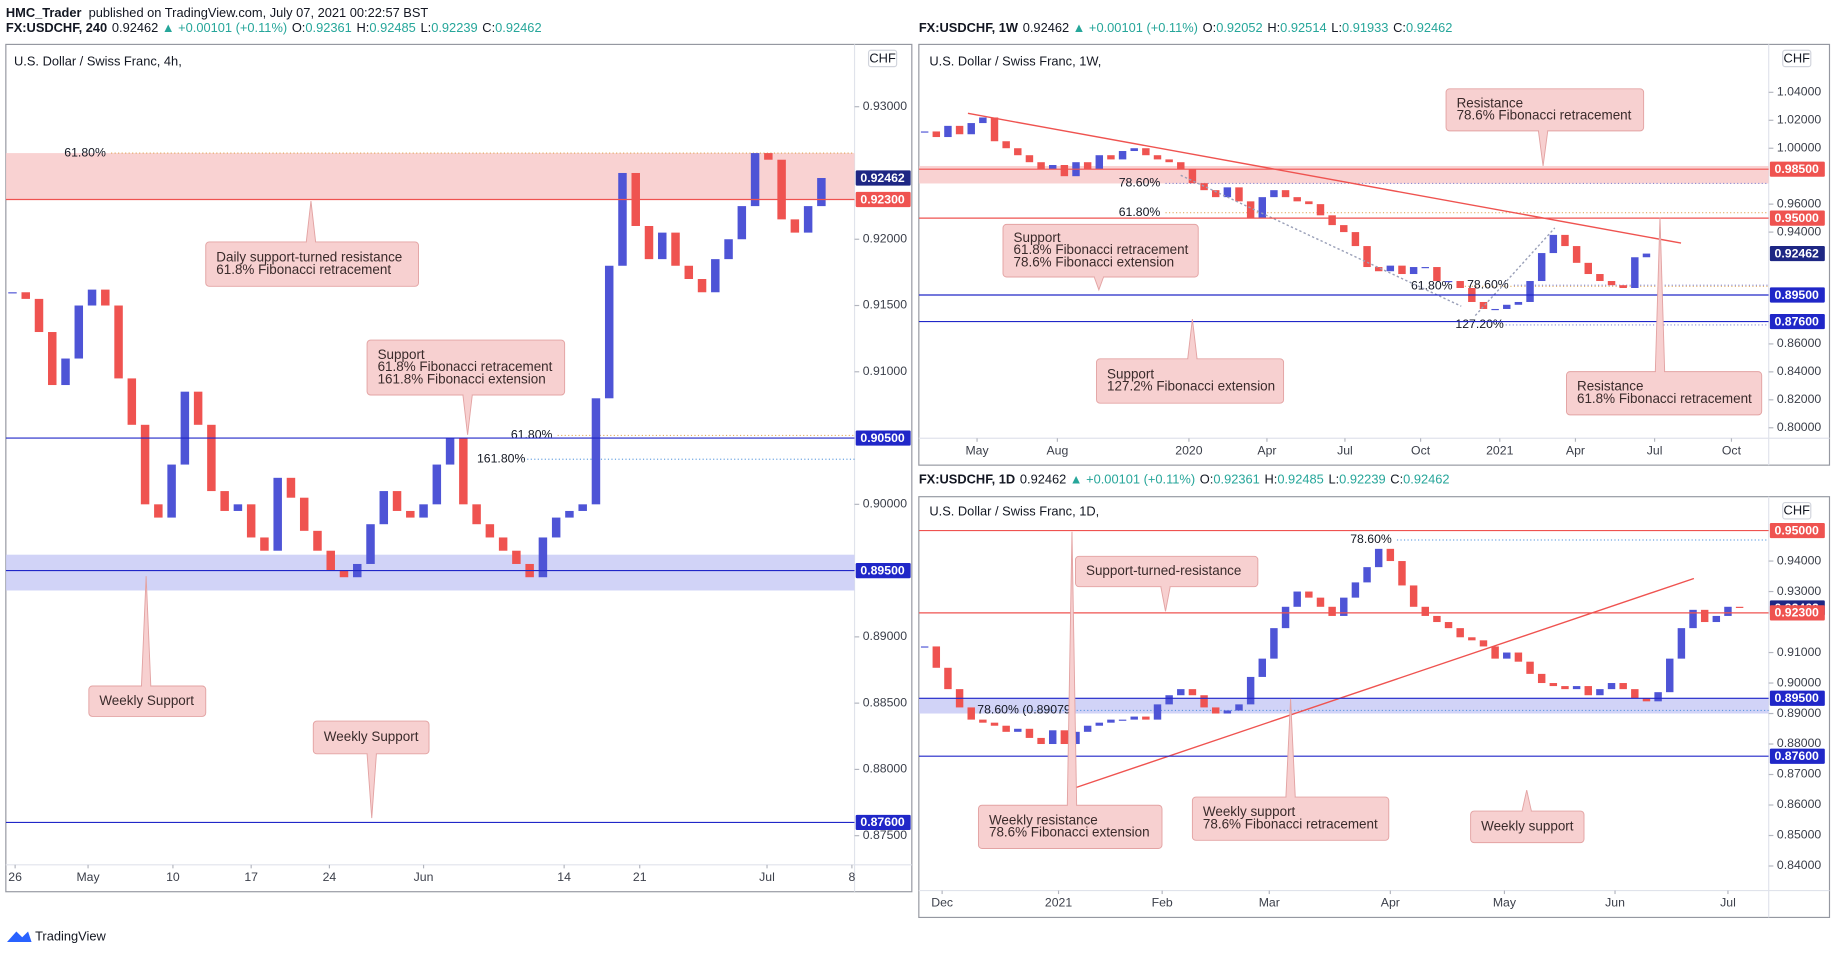 Image resolution: width=1833 pixels, height=956 pixels. I want to click on pane-title: U.S. Dollar / Swiss Franc, 1W,, so click(1015, 60).